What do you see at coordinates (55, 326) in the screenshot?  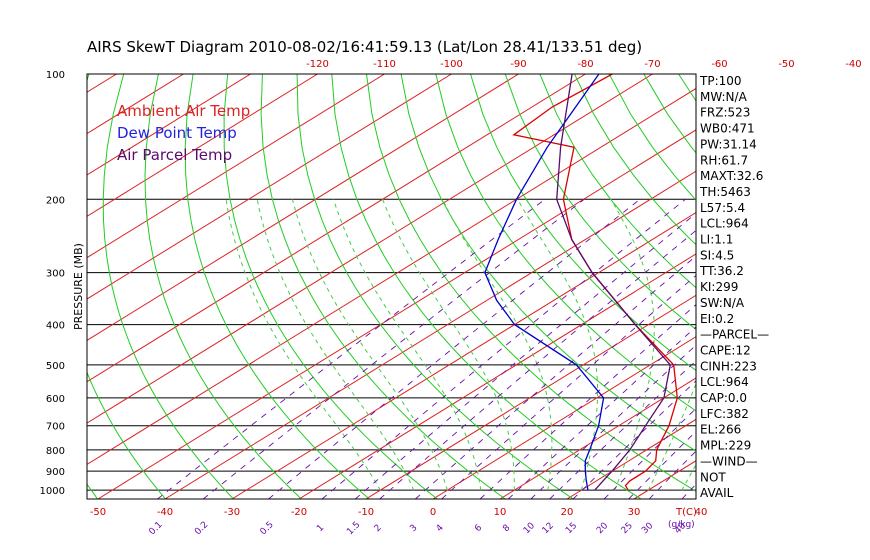 I see `pressure-label-400: 400` at bounding box center [55, 326].